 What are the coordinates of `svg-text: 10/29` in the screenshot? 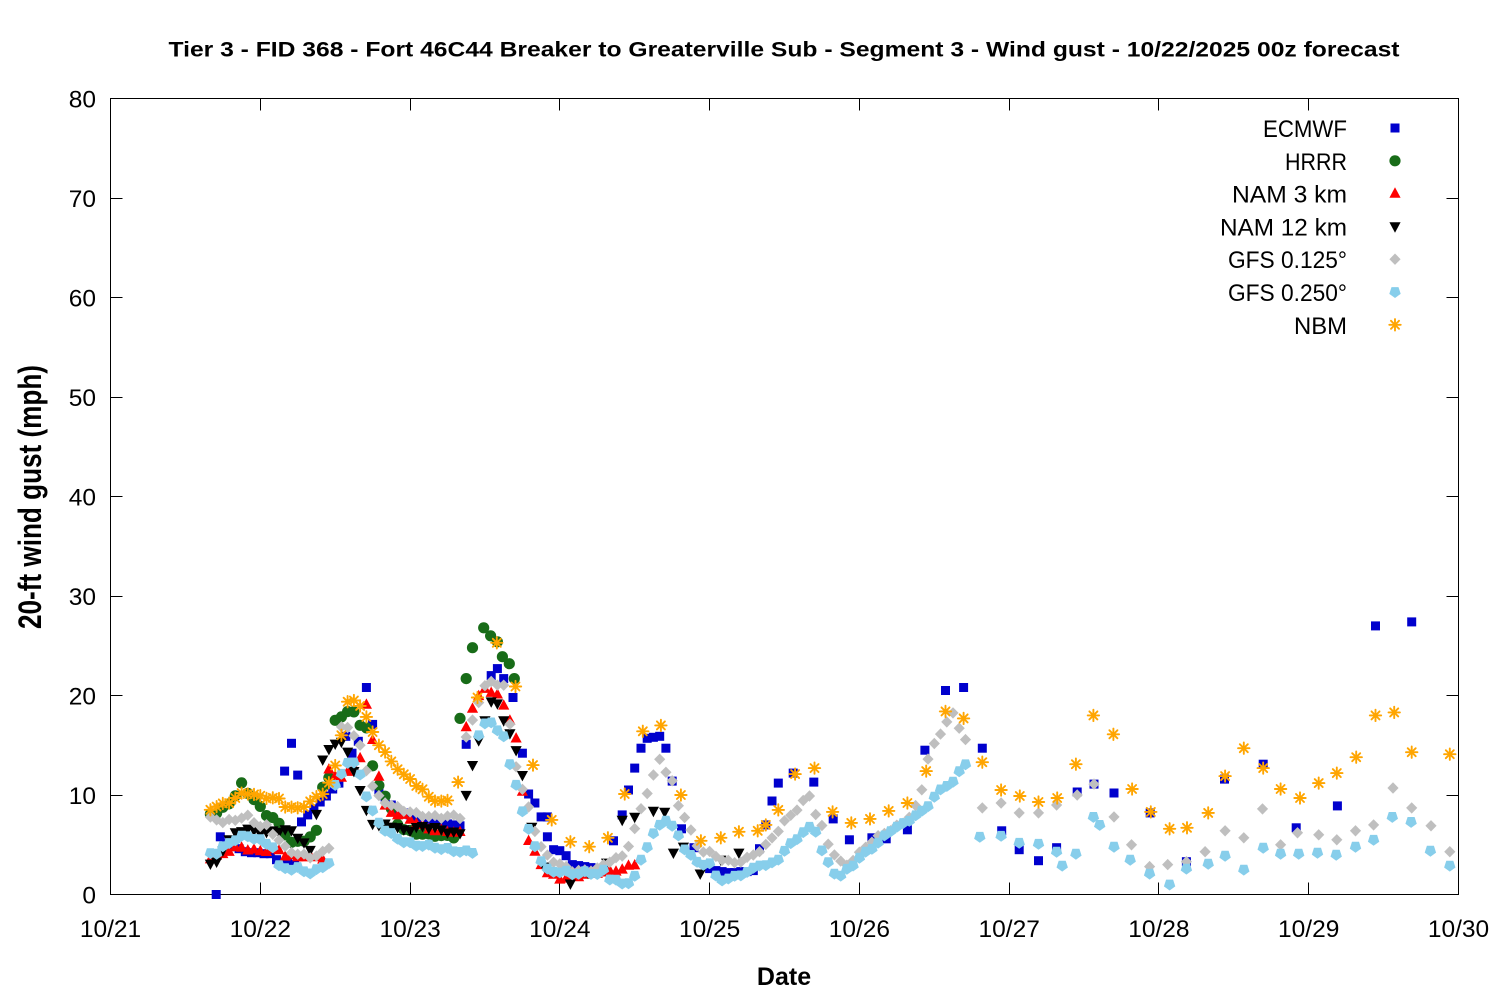 It's located at (1308, 929).